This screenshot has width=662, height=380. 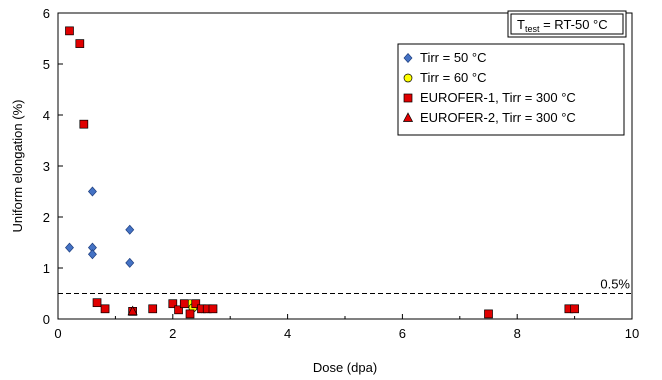 What do you see at coordinates (615, 284) in the screenshot?
I see `reference-line-label: 0.5%` at bounding box center [615, 284].